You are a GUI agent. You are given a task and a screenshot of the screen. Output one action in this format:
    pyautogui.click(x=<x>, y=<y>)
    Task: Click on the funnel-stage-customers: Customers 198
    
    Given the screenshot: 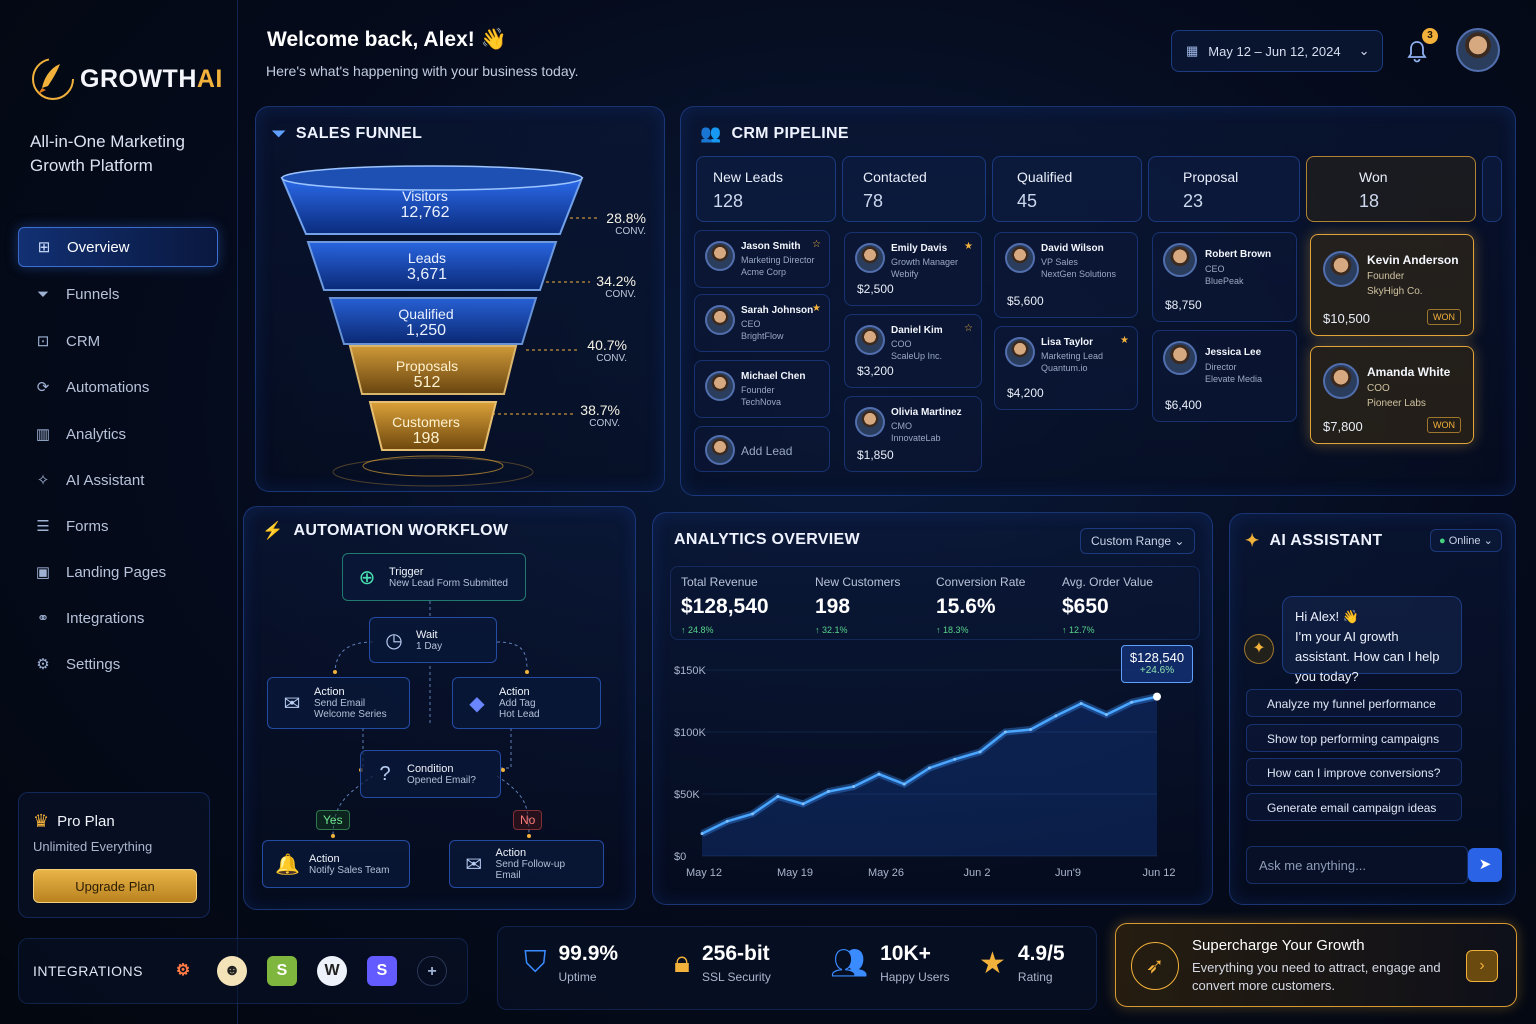 What is the action you would take?
    pyautogui.click(x=426, y=430)
    